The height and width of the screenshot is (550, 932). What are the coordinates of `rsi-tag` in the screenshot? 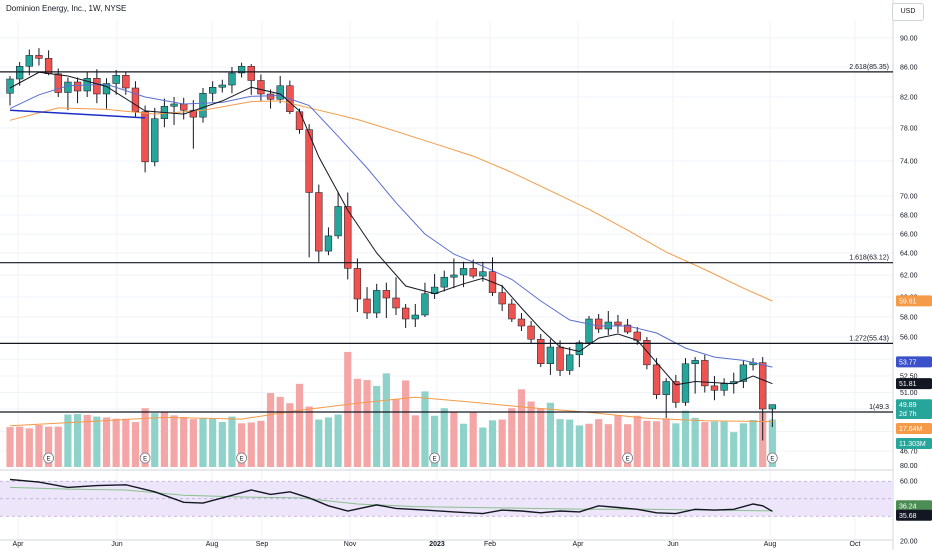 It's located at (914, 515).